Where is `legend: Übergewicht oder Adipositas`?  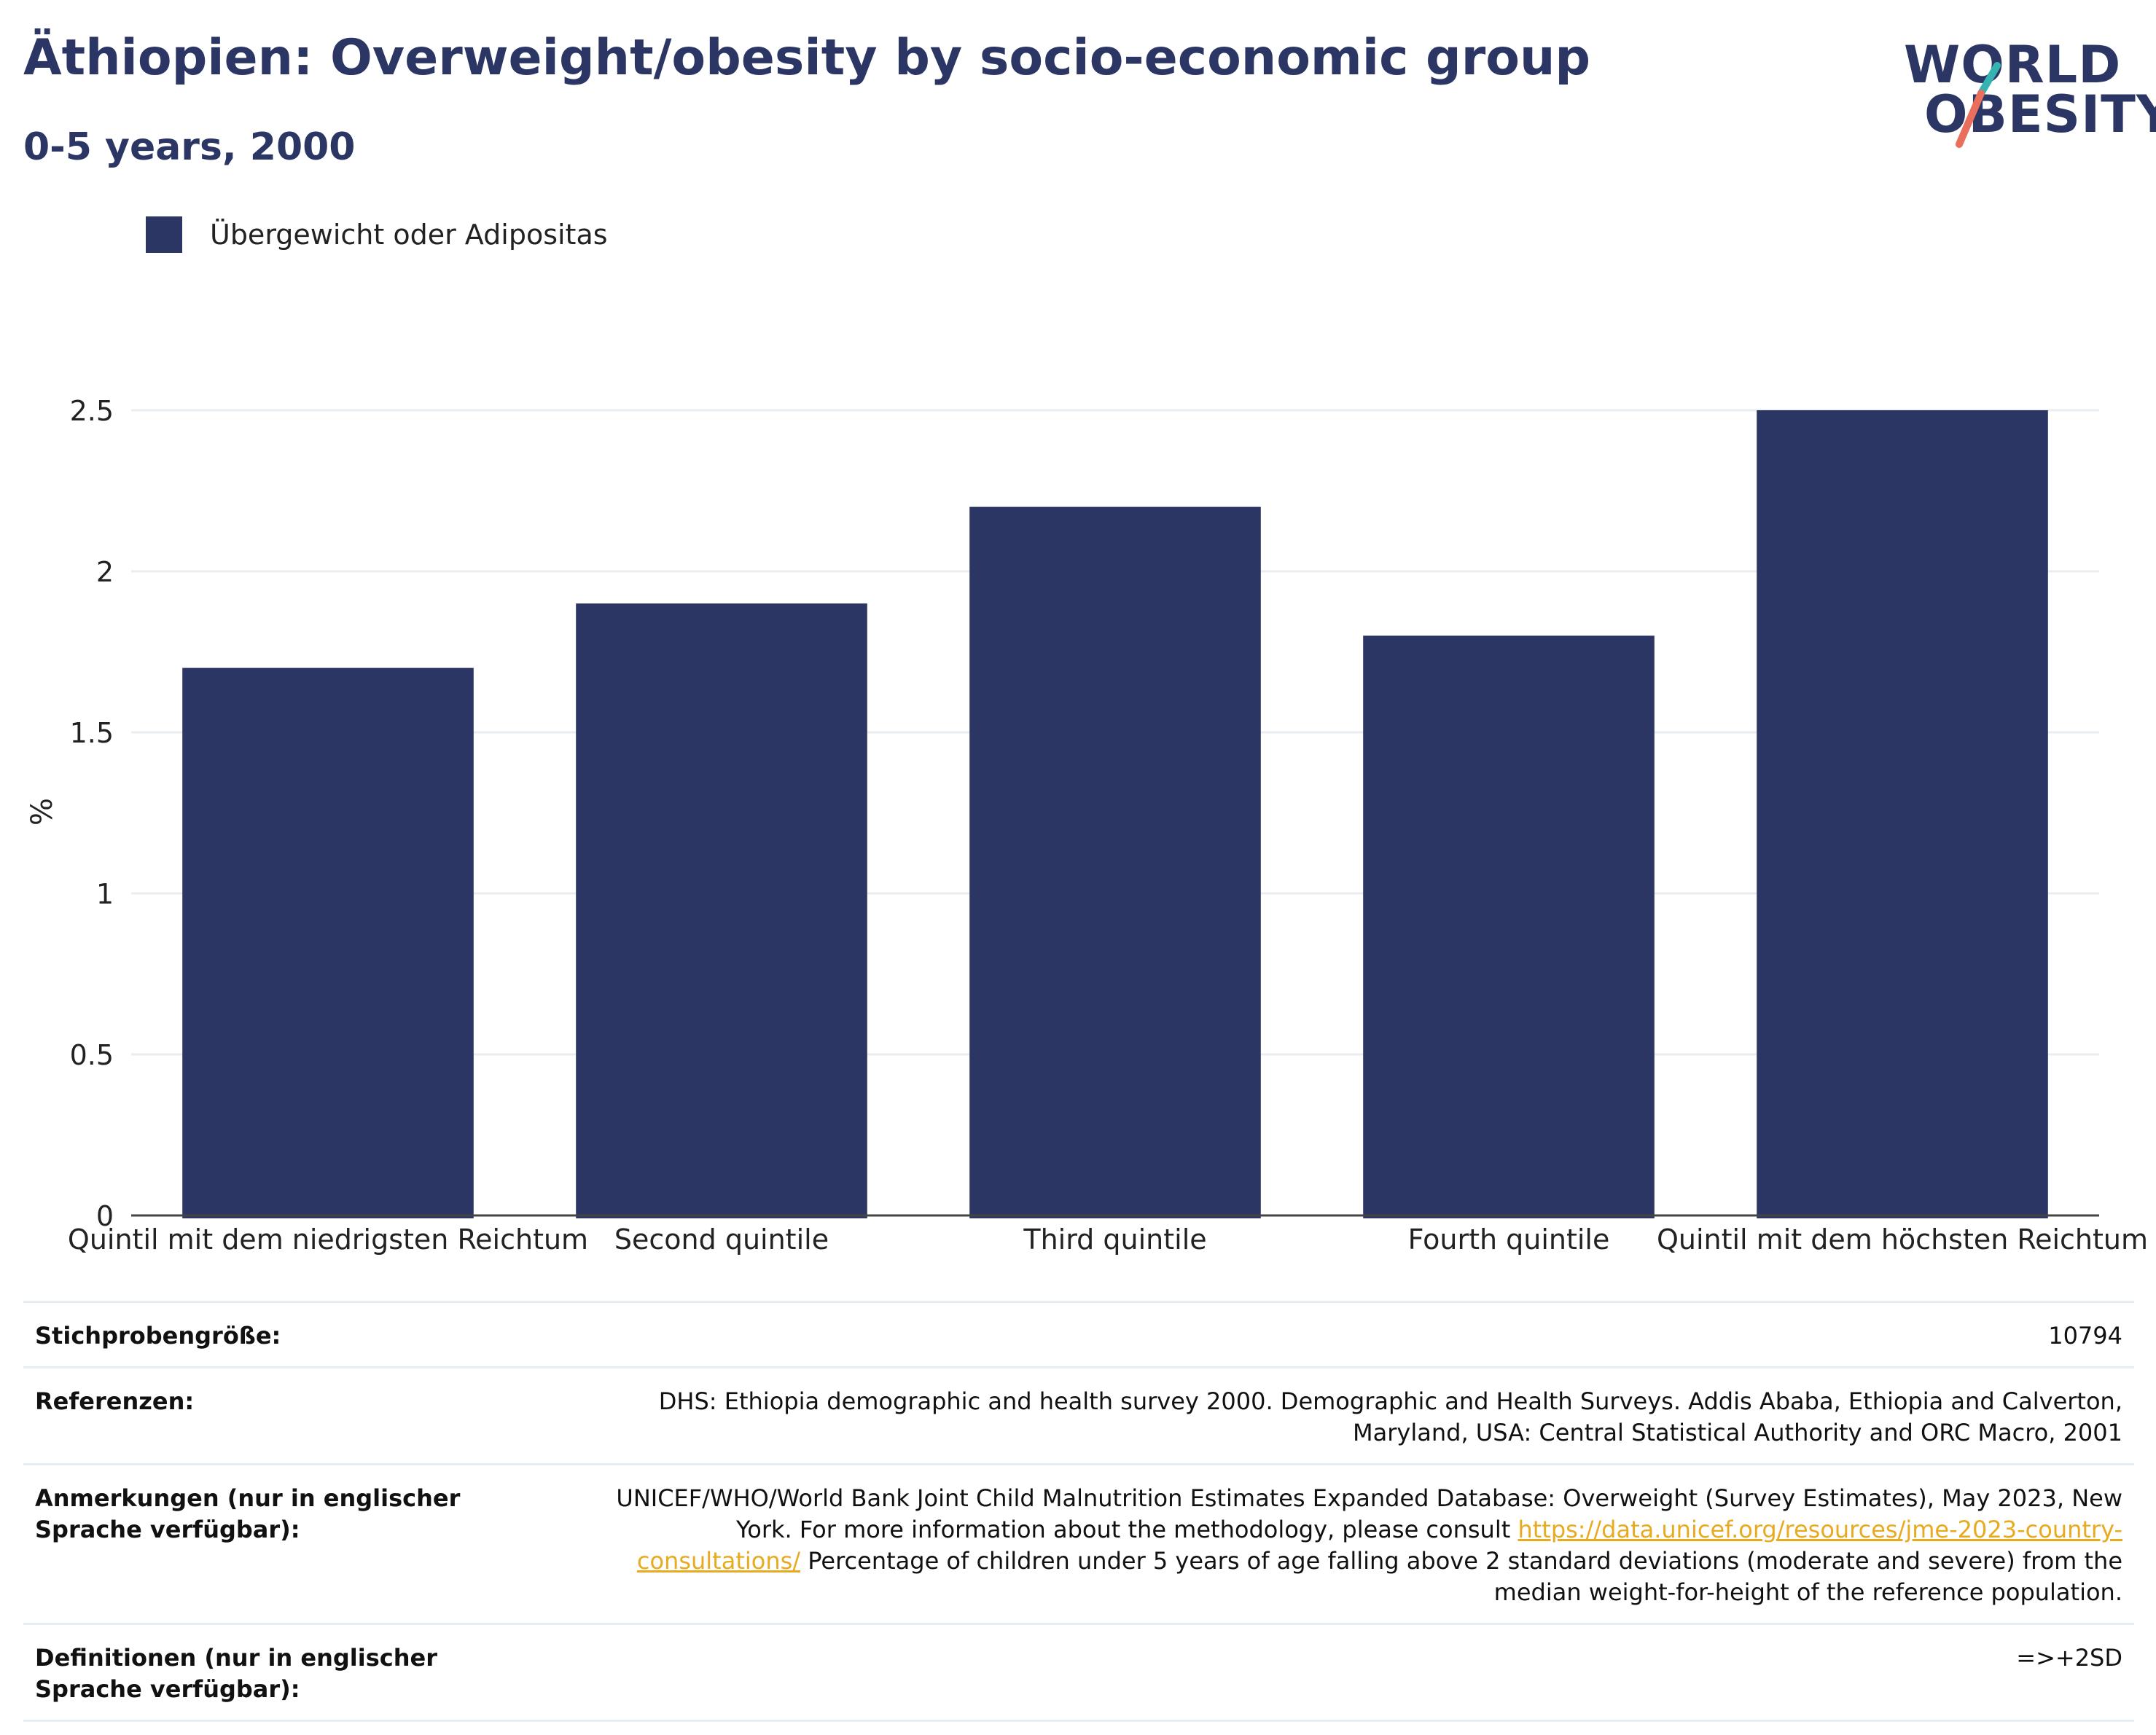
legend: Übergewicht oder Adipositas is located at coordinates (377, 235).